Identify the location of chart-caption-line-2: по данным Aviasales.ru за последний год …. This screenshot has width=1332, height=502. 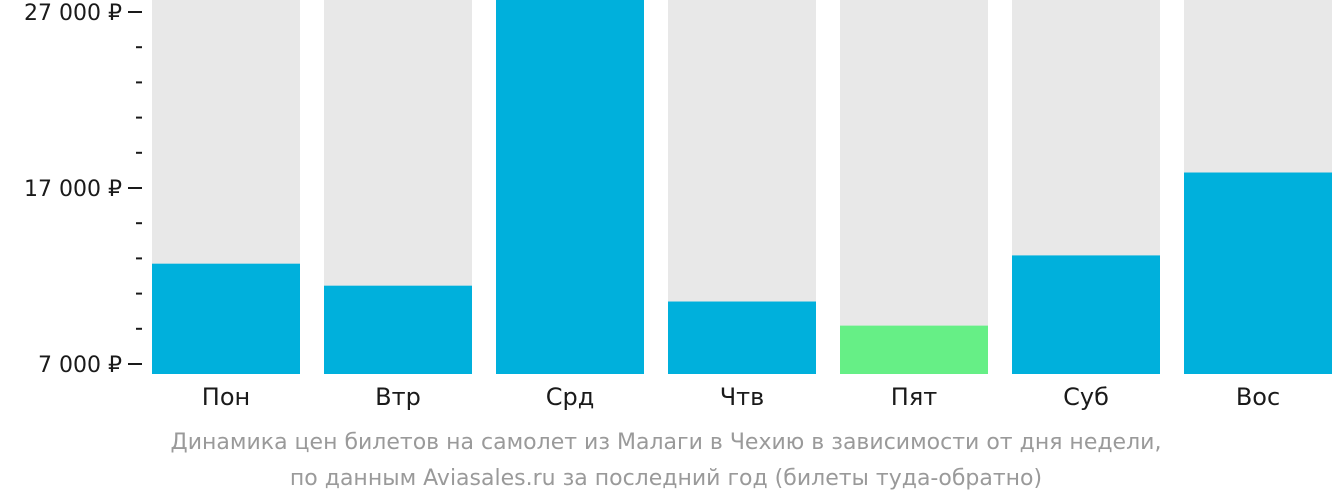
(666, 478).